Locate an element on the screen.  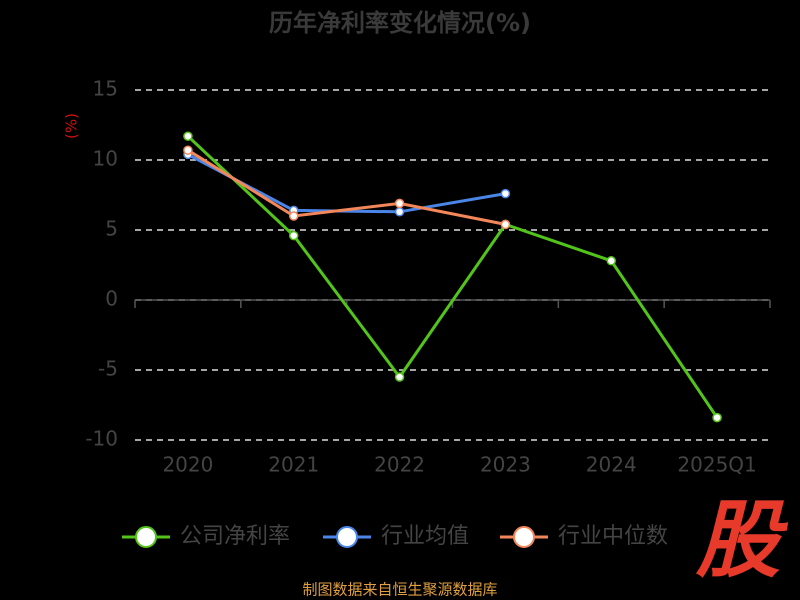
y-tick-label: 5 is located at coordinates (111, 229).